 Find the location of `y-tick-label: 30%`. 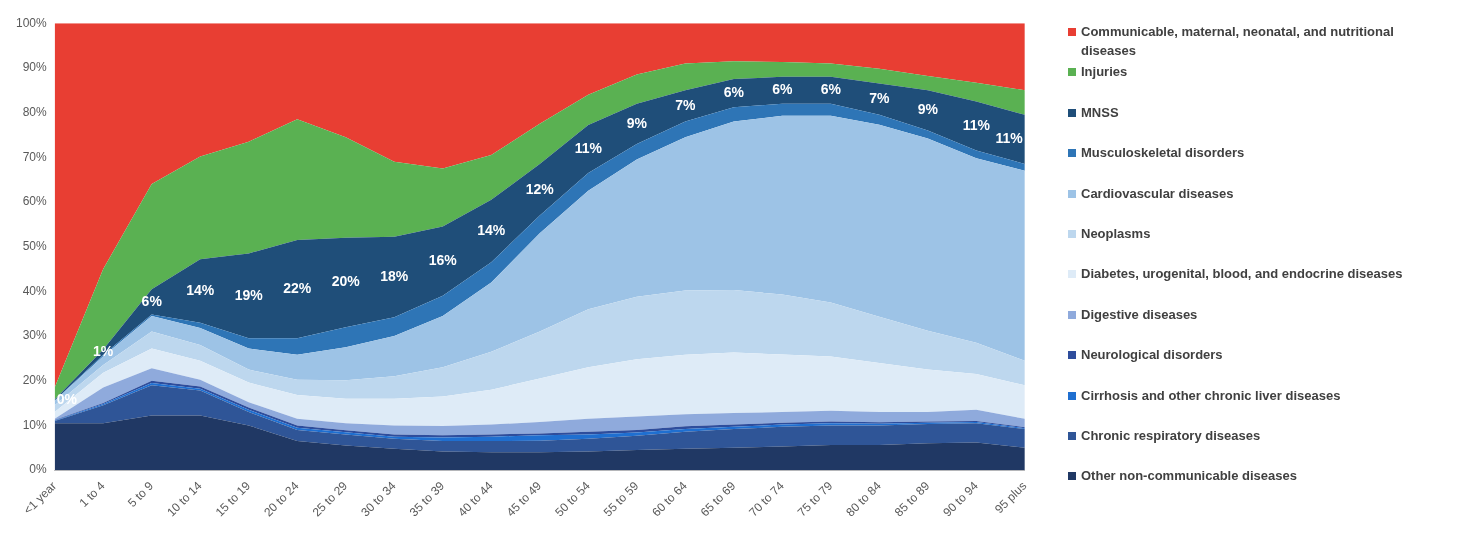

y-tick-label: 30% is located at coordinates (35, 335).